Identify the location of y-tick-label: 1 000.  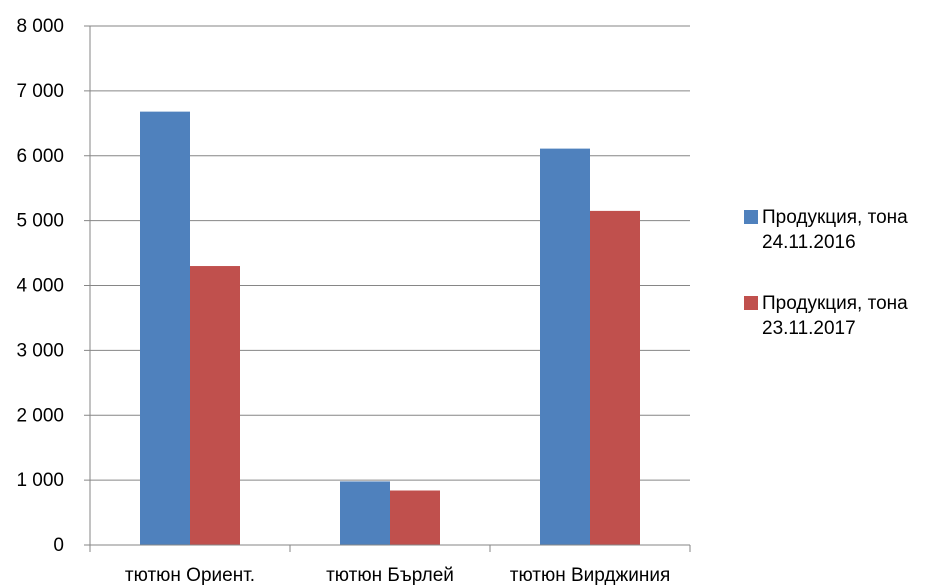
(40, 480).